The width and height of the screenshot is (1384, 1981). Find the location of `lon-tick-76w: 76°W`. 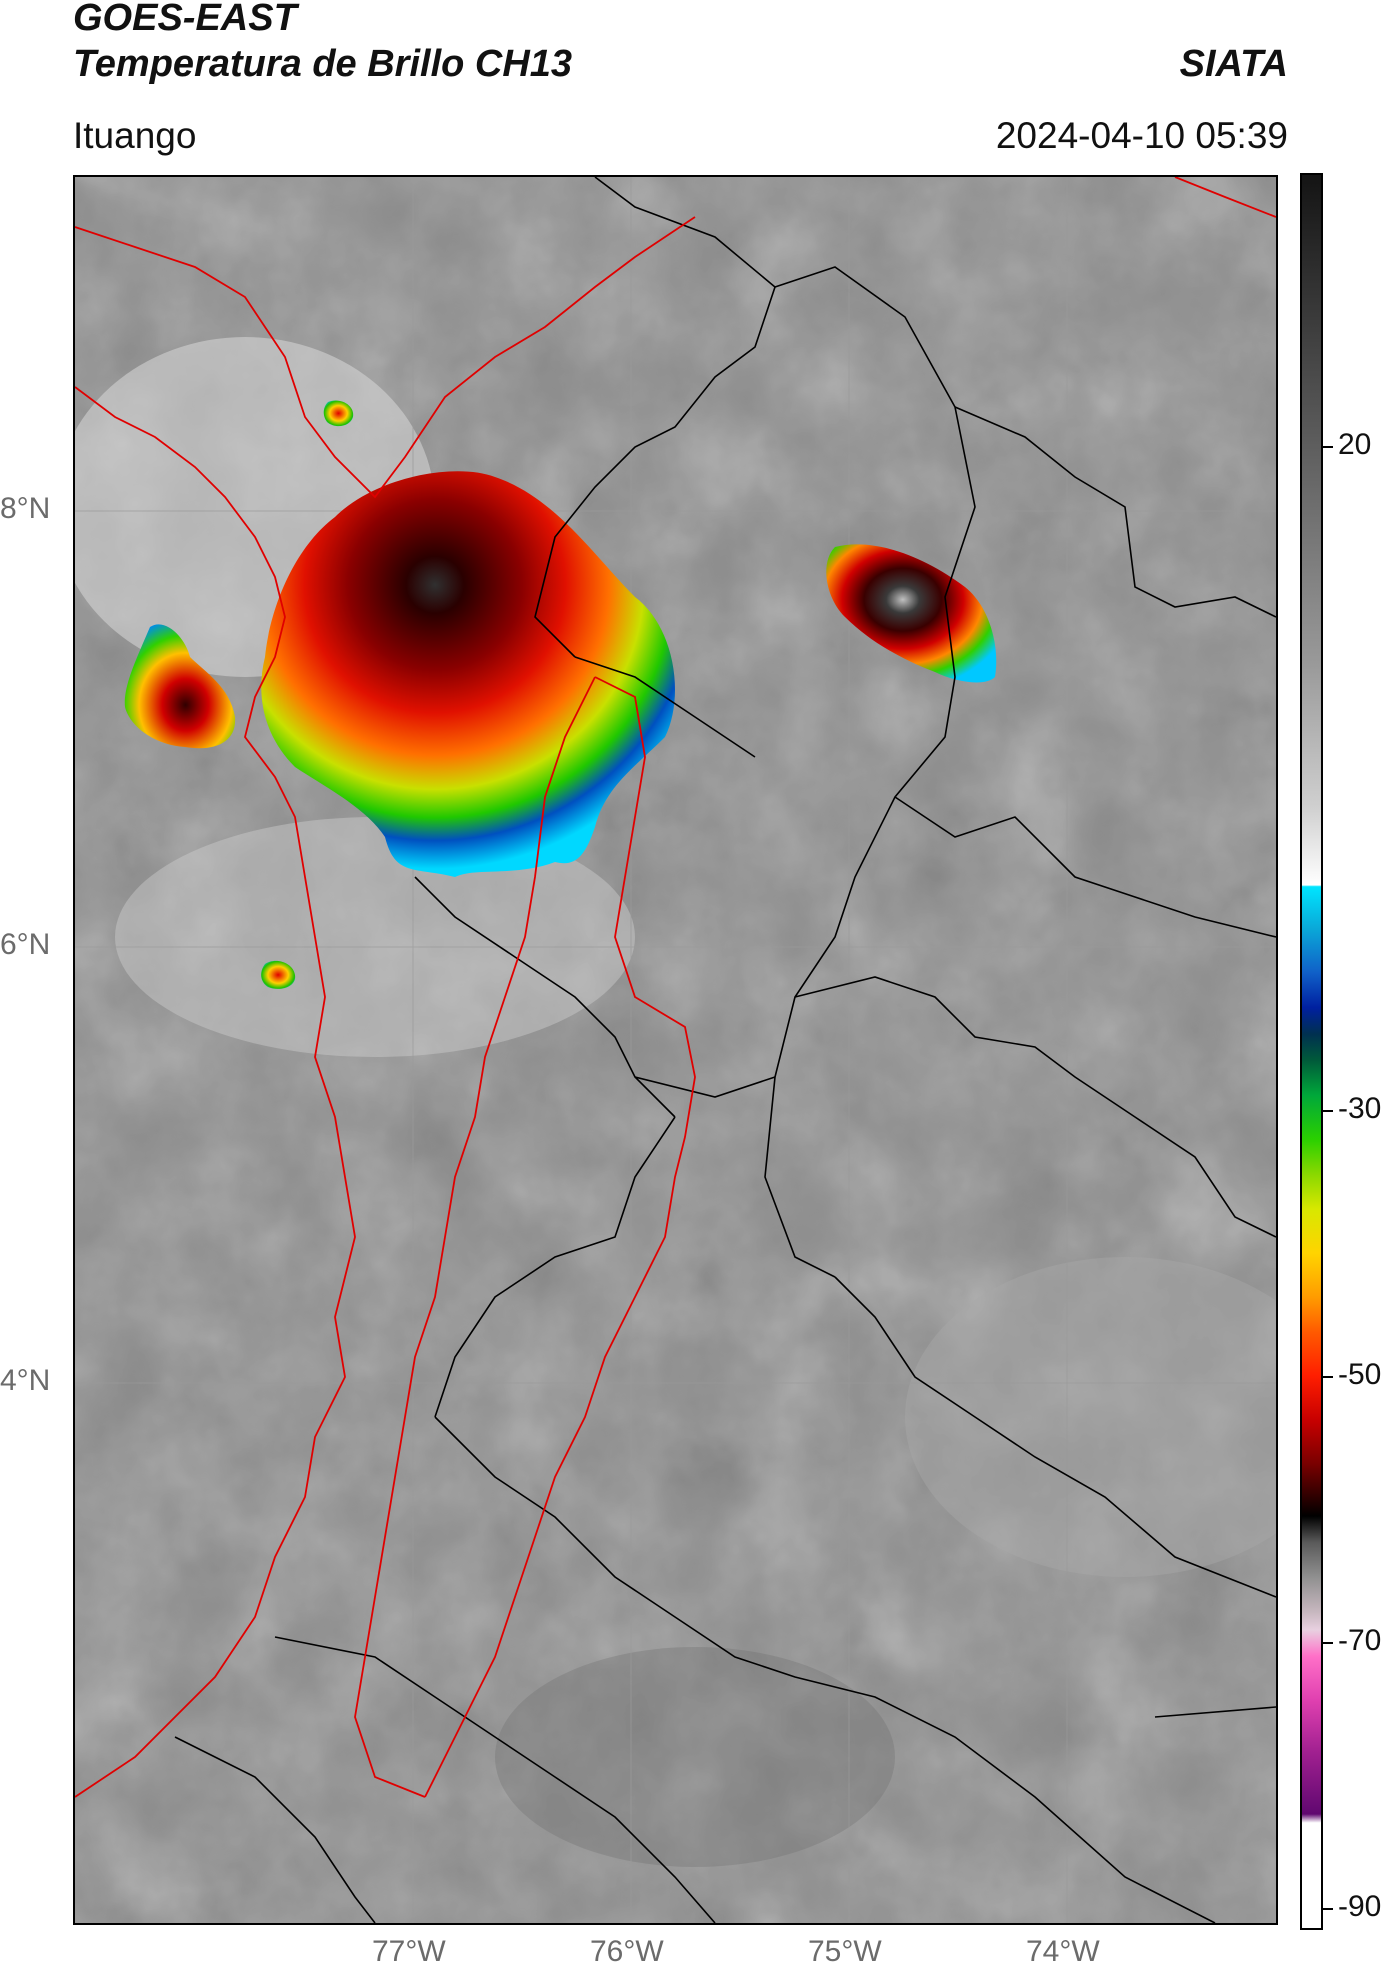

lon-tick-76w: 76°W is located at coordinates (627, 1951).